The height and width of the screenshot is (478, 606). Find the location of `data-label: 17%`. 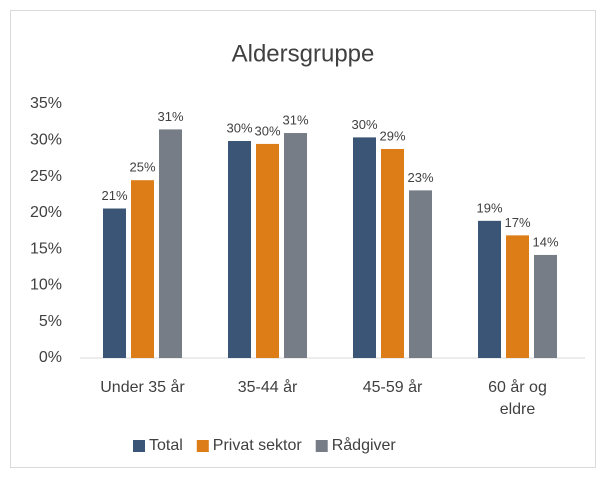

data-label: 17% is located at coordinates (517, 222).